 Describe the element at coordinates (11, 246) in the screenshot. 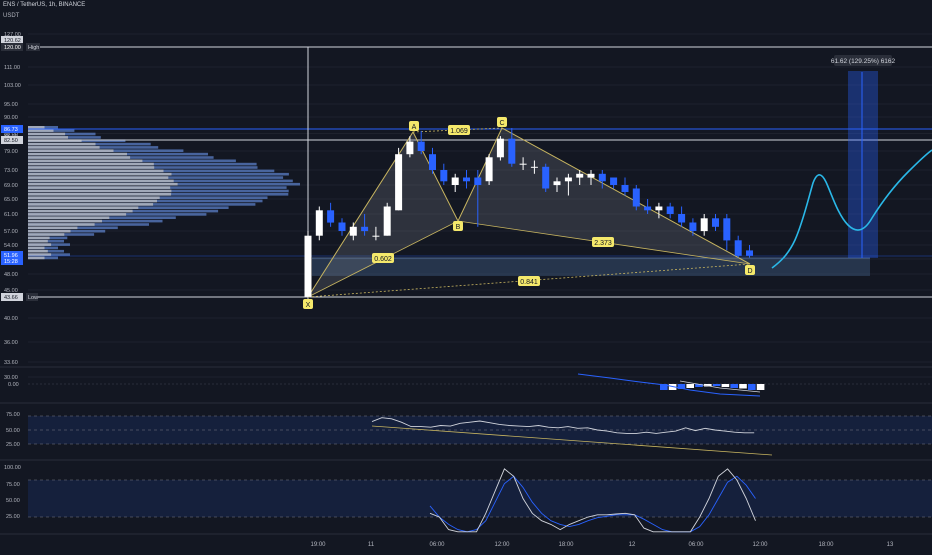

I see `price-label: 54.00` at that location.